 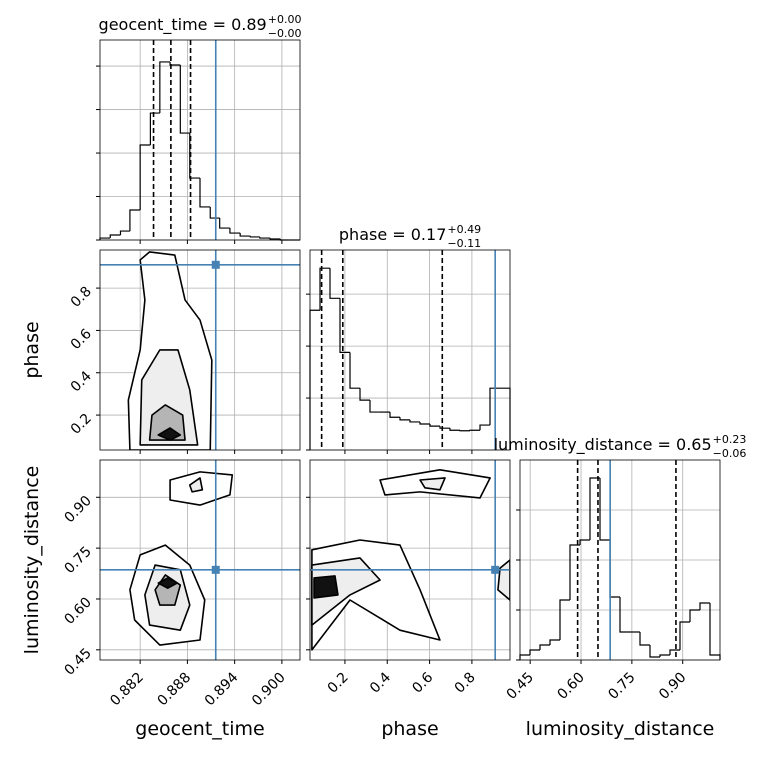 I want to click on x-tick-label: 0.75, so click(x=621, y=686).